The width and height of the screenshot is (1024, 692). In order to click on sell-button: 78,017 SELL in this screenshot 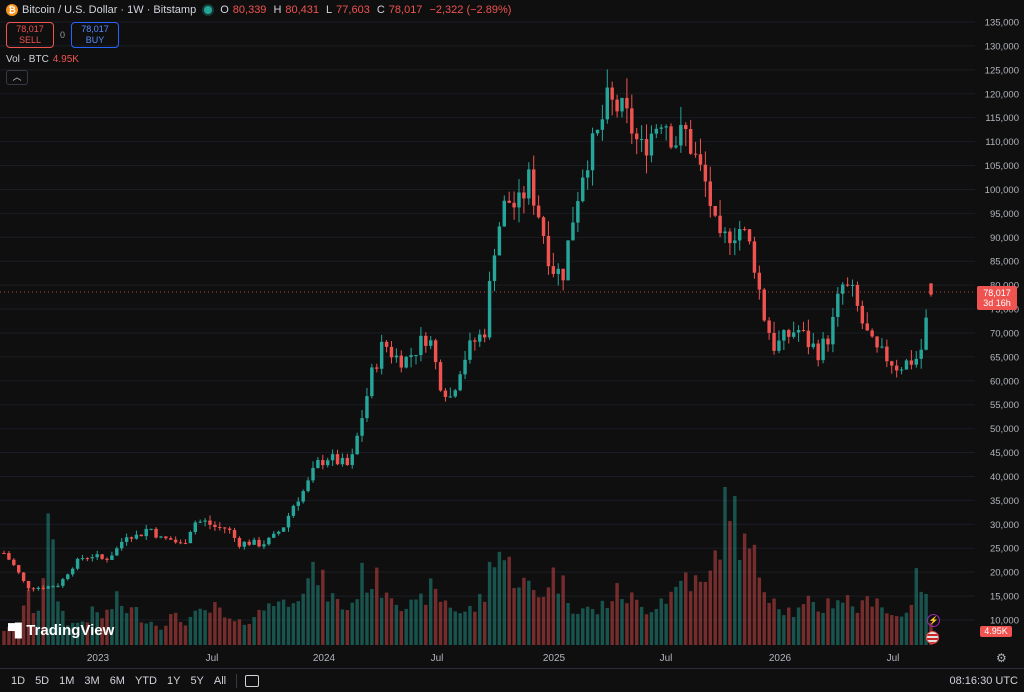, I will do `click(30, 35)`.